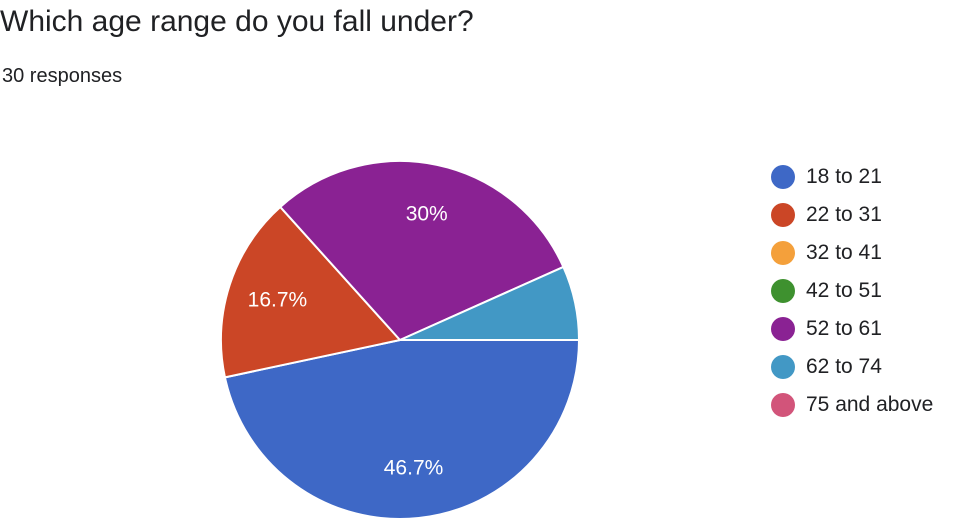  What do you see at coordinates (844, 328) in the screenshot?
I see `legend-label: 52 to 61` at bounding box center [844, 328].